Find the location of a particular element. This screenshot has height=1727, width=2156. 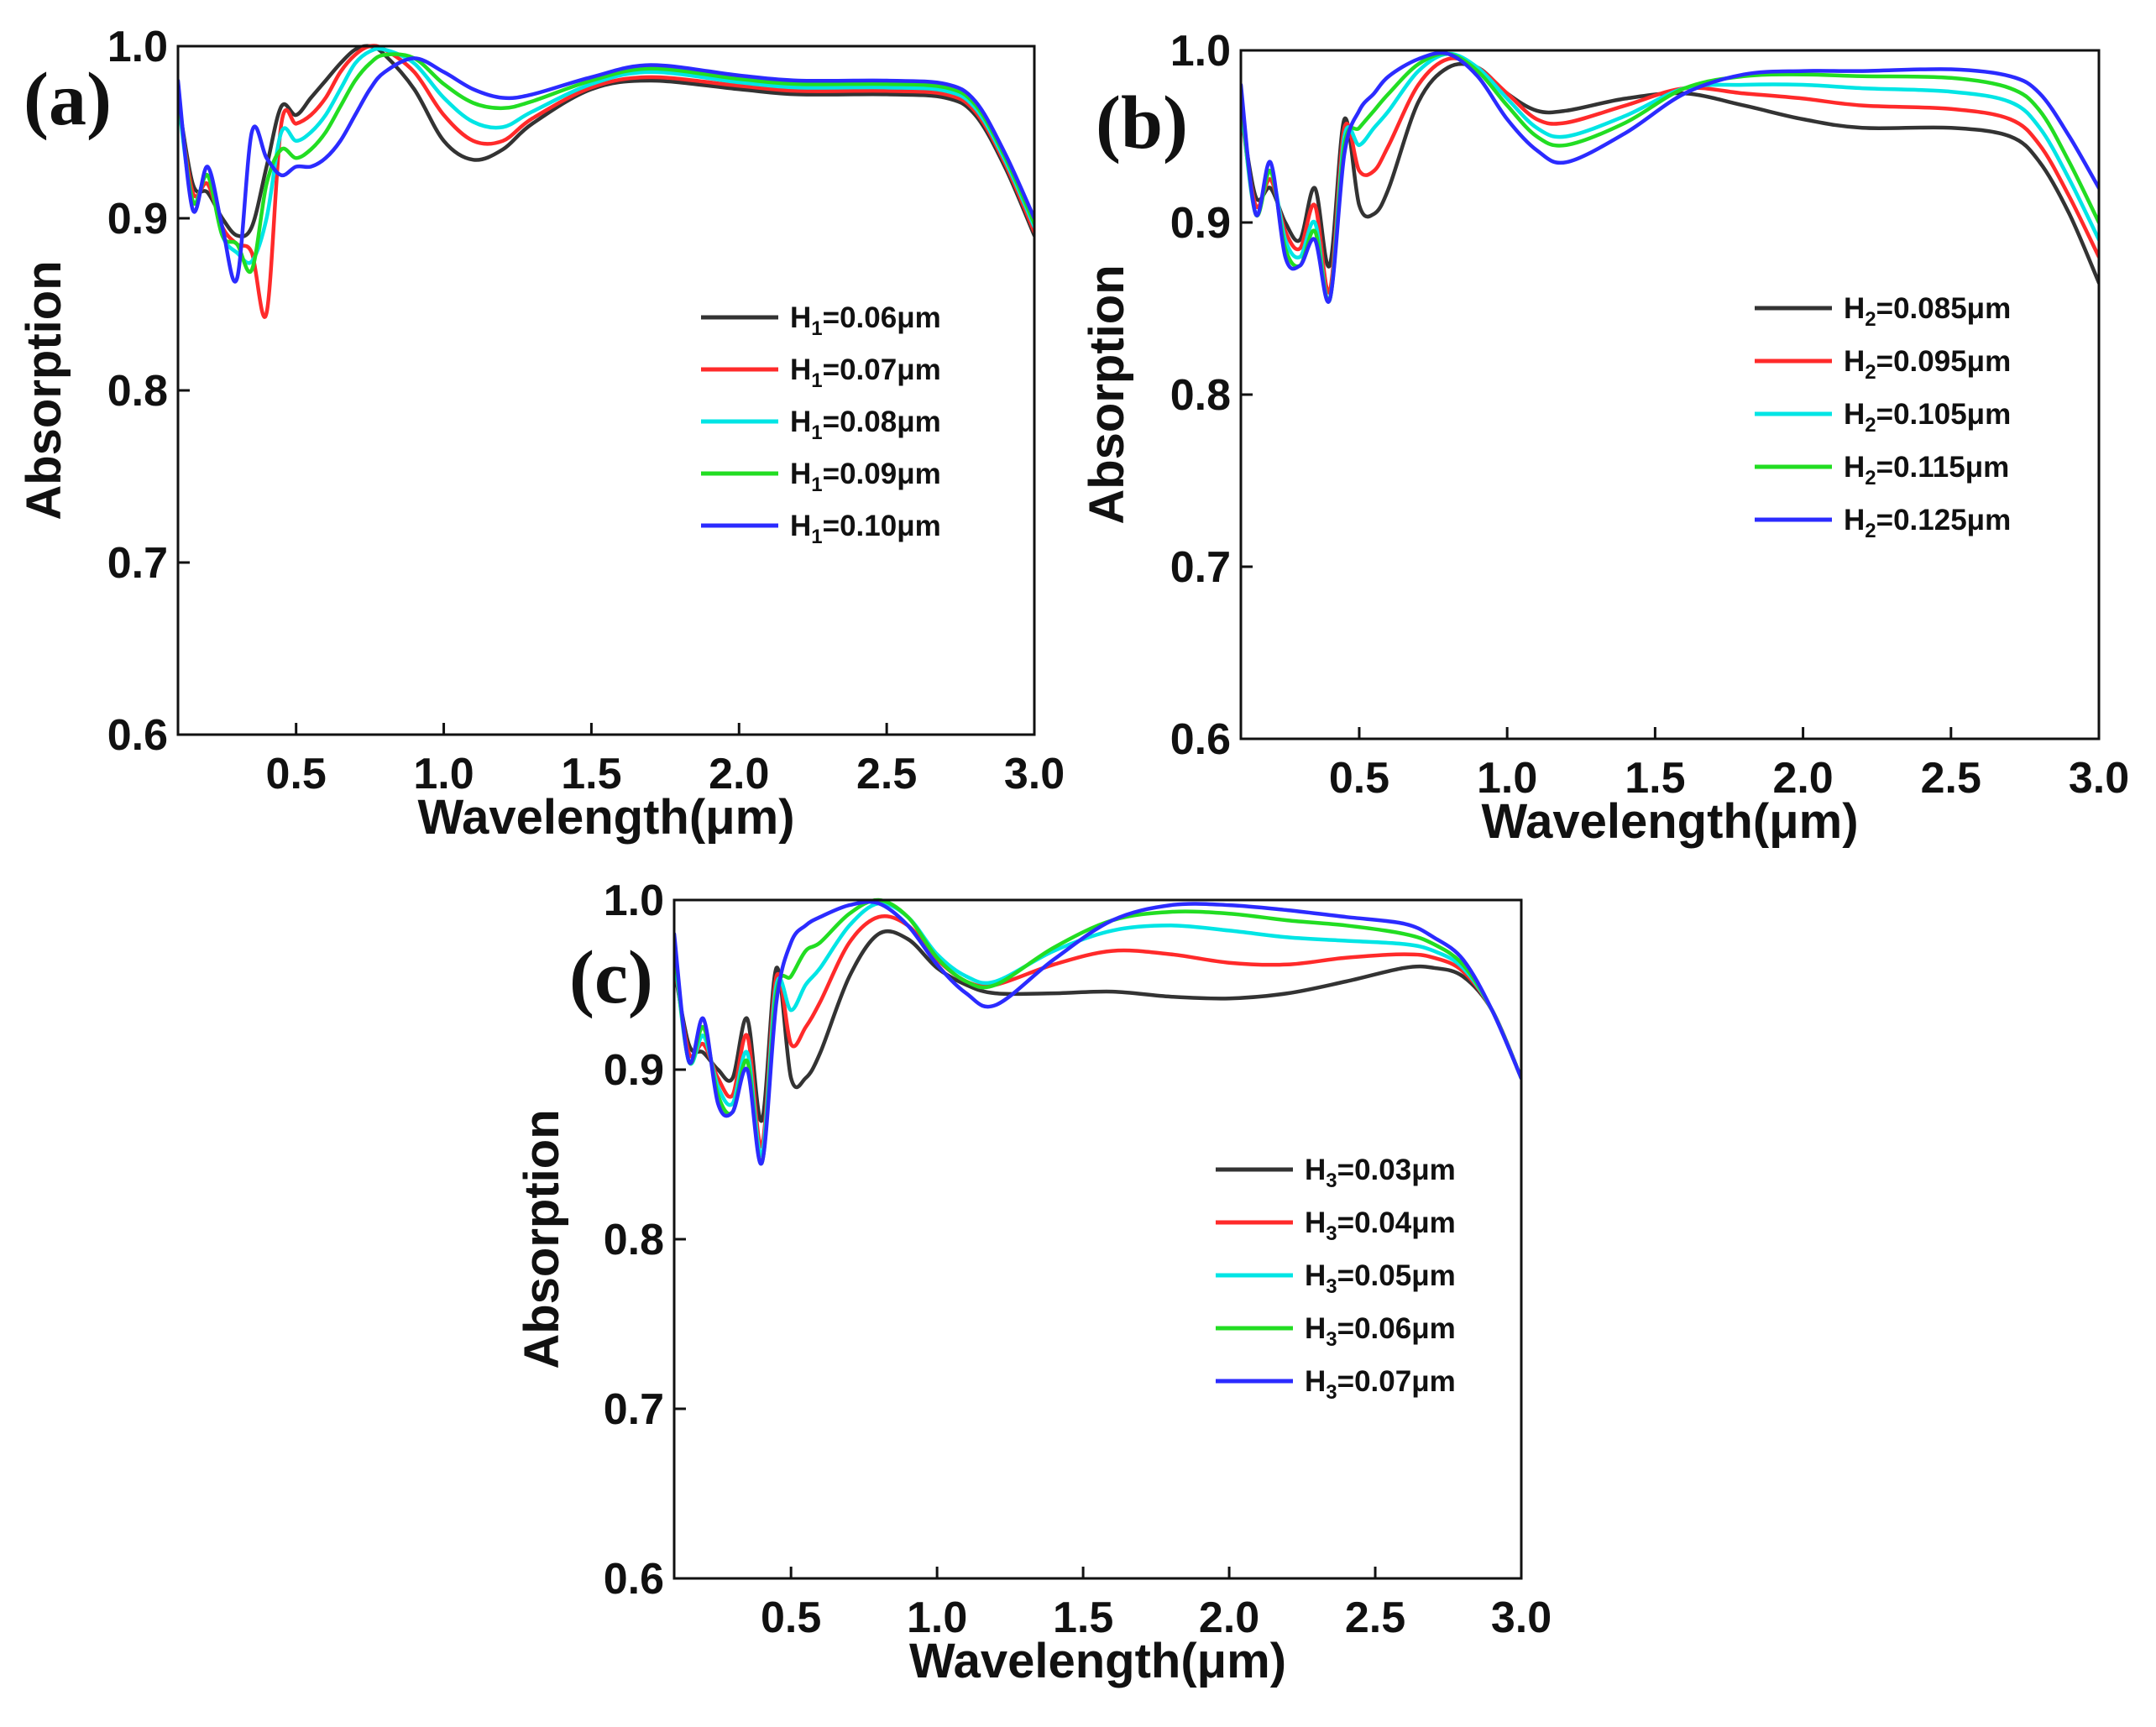

legend-entry: H3=0.03μm is located at coordinates (1380, 1173).